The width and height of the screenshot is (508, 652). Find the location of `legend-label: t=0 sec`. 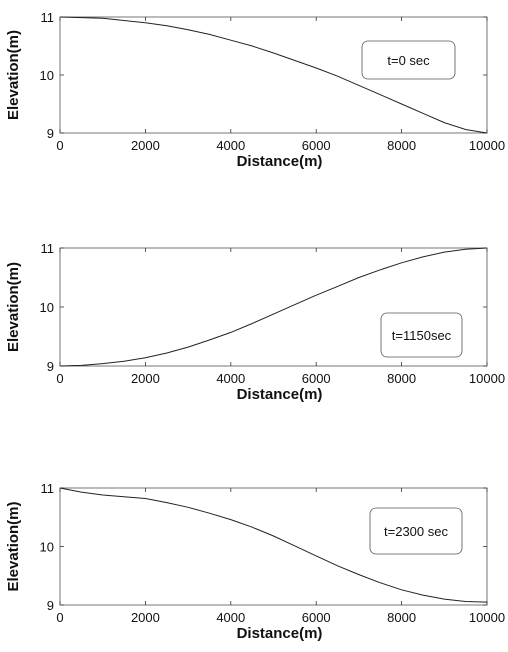

legend-label: t=0 sec is located at coordinates (408, 60).